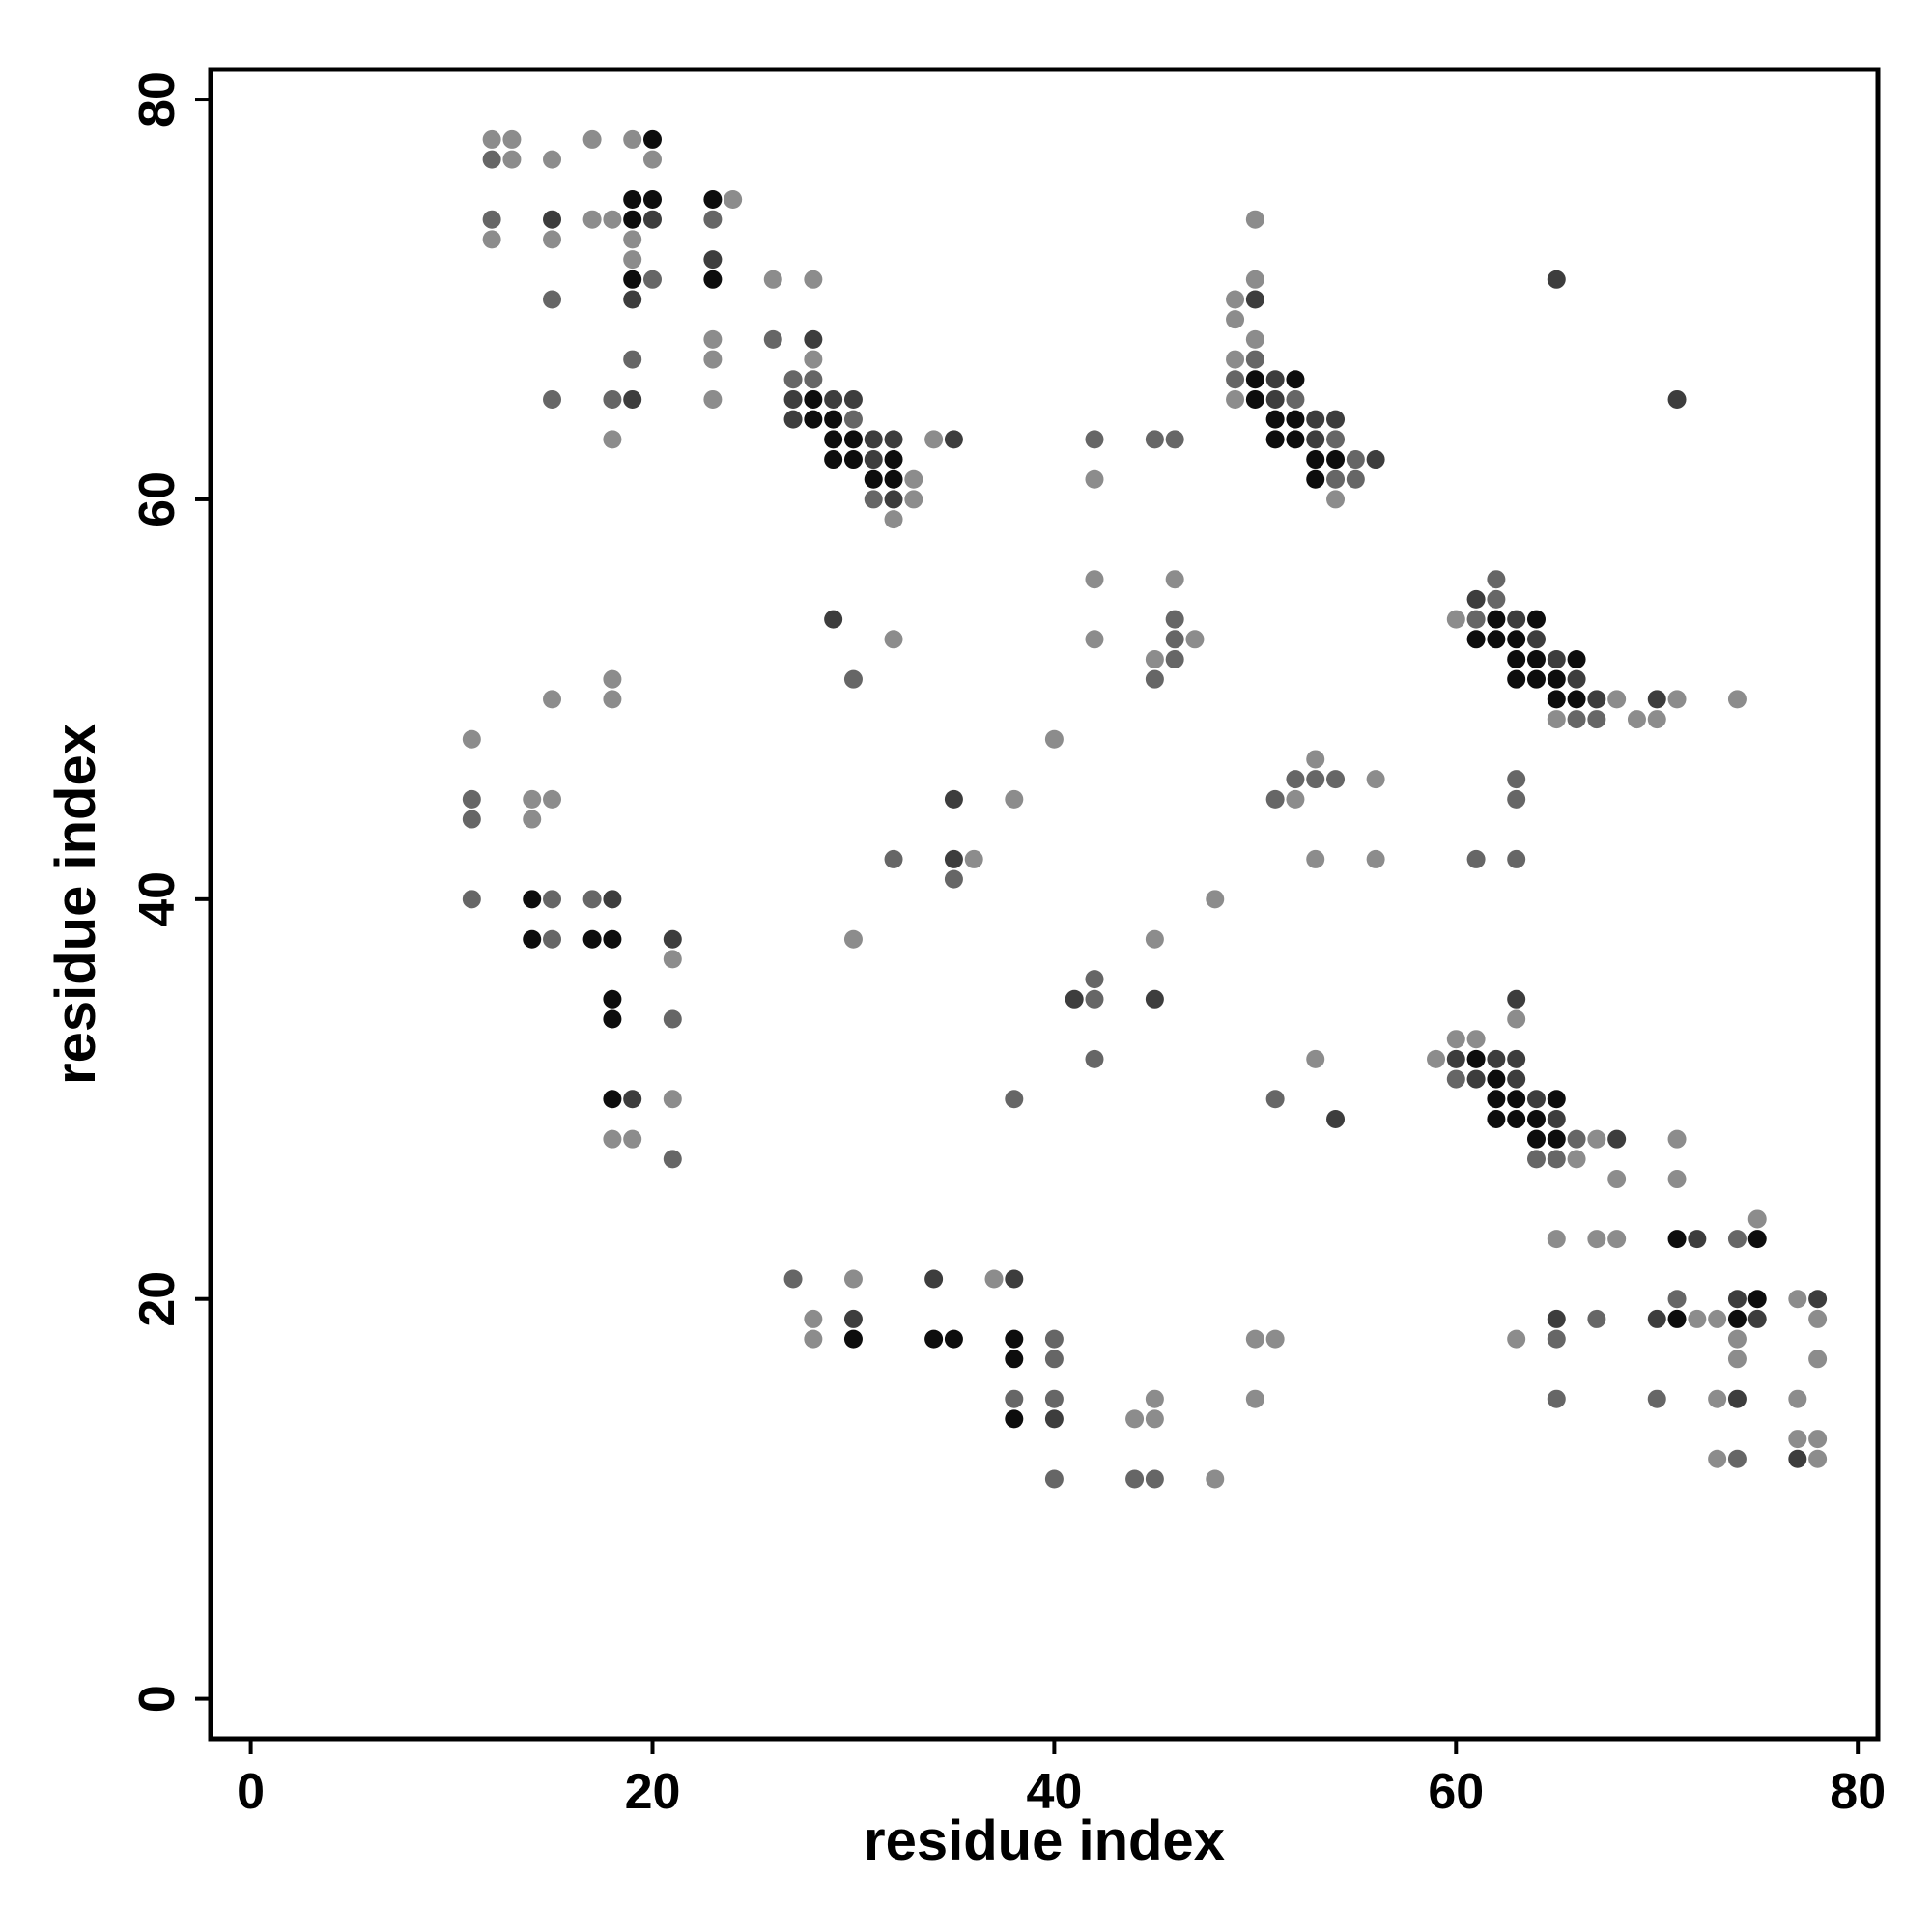 The height and width of the screenshot is (1932, 1932). What do you see at coordinates (157, 1699) in the screenshot?
I see `y-tick-label: 0` at bounding box center [157, 1699].